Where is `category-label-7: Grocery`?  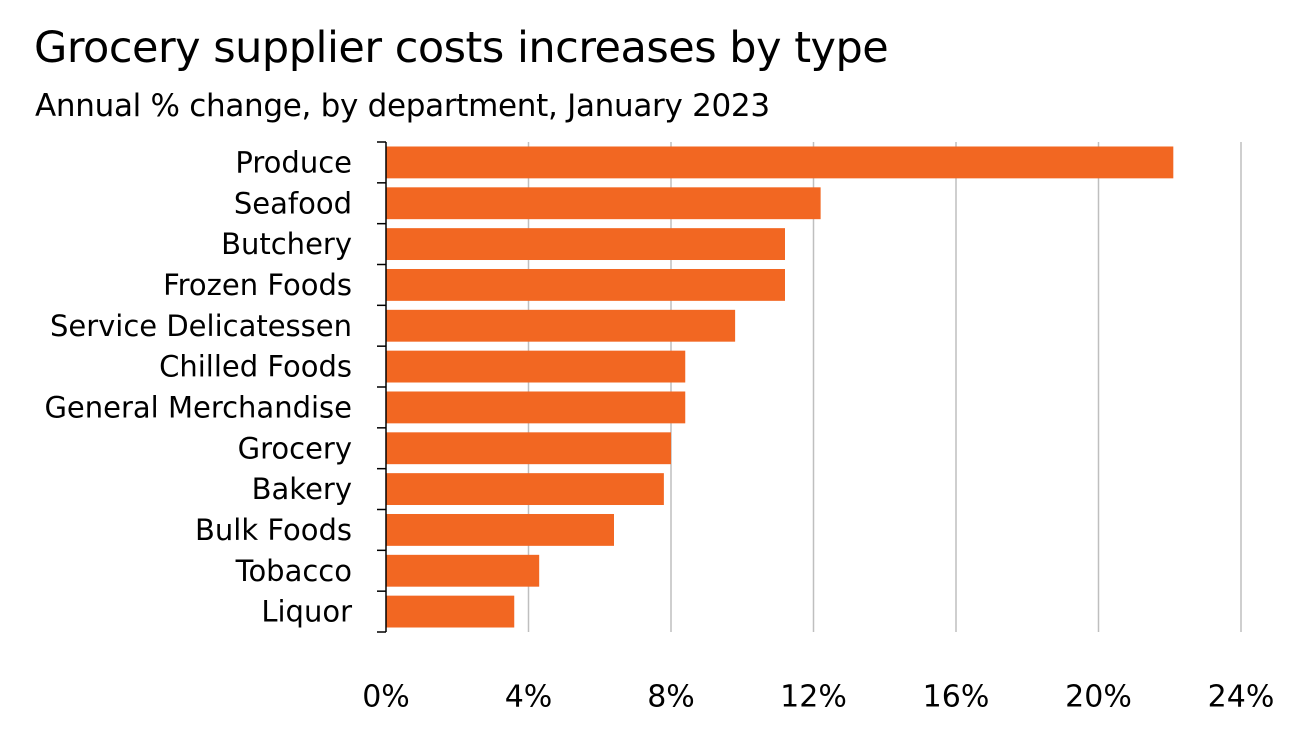
category-label-7: Grocery is located at coordinates (295, 448).